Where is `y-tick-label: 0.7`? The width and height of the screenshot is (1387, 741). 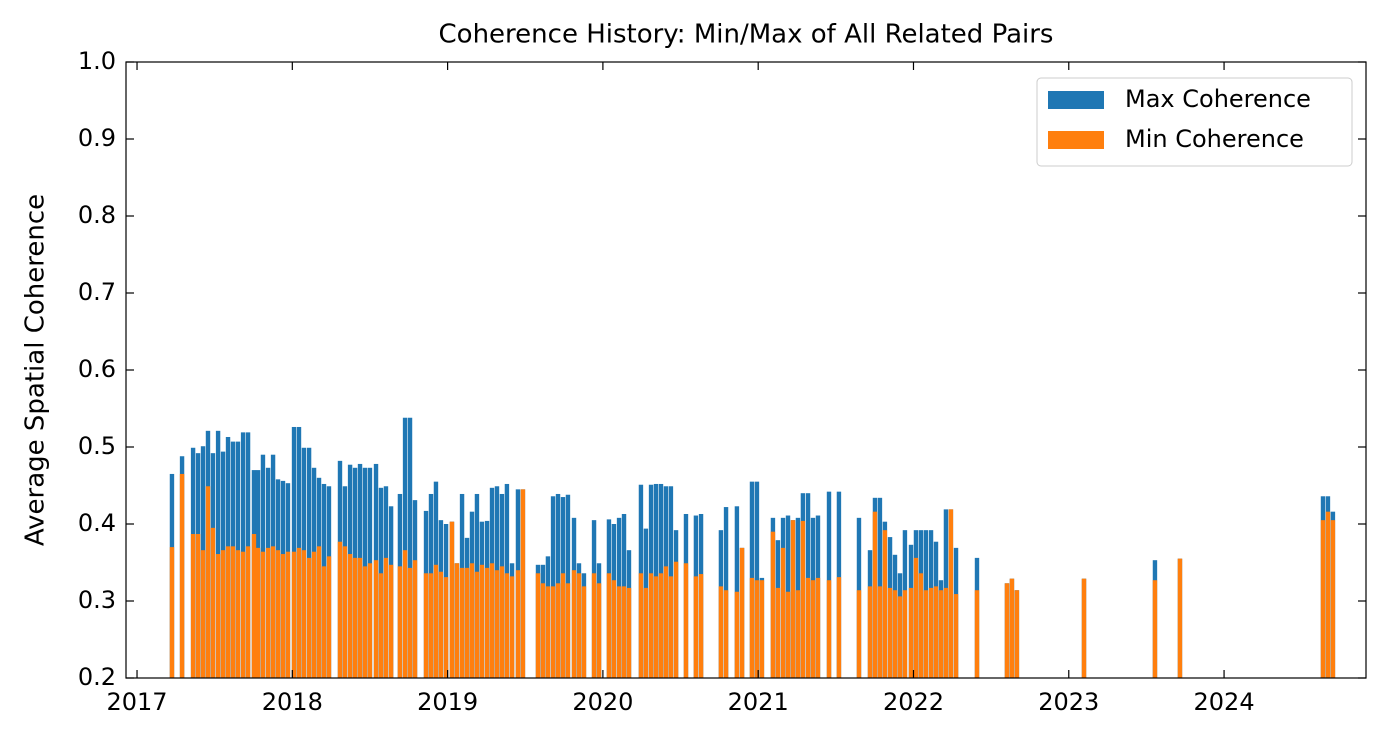 y-tick-label: 0.7 is located at coordinates (97, 292).